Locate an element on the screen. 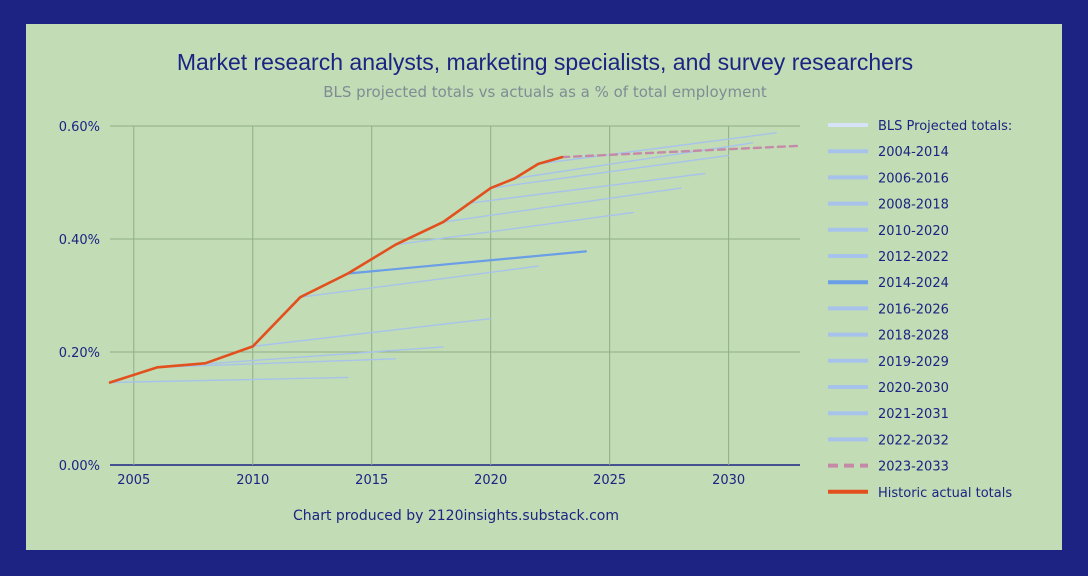 This screenshot has width=1088, height=576. series-line-2016-2026 is located at coordinates (514, 228).